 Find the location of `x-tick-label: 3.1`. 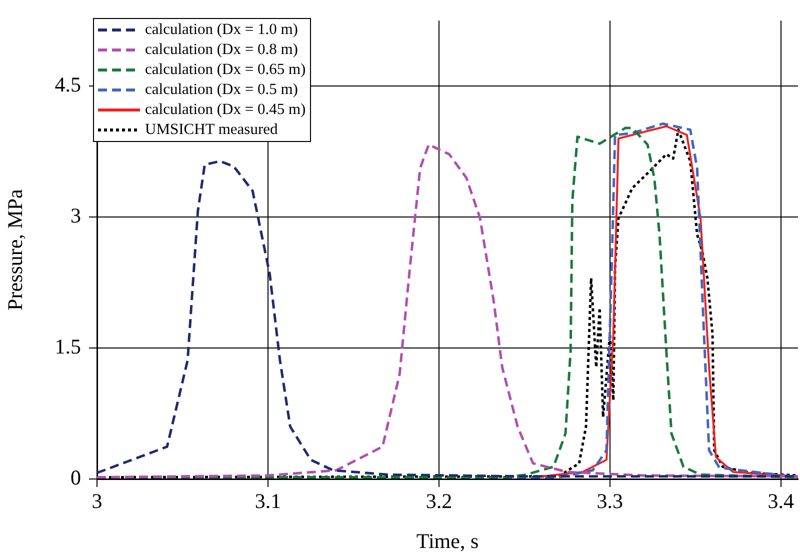

x-tick-label: 3.1 is located at coordinates (268, 501).